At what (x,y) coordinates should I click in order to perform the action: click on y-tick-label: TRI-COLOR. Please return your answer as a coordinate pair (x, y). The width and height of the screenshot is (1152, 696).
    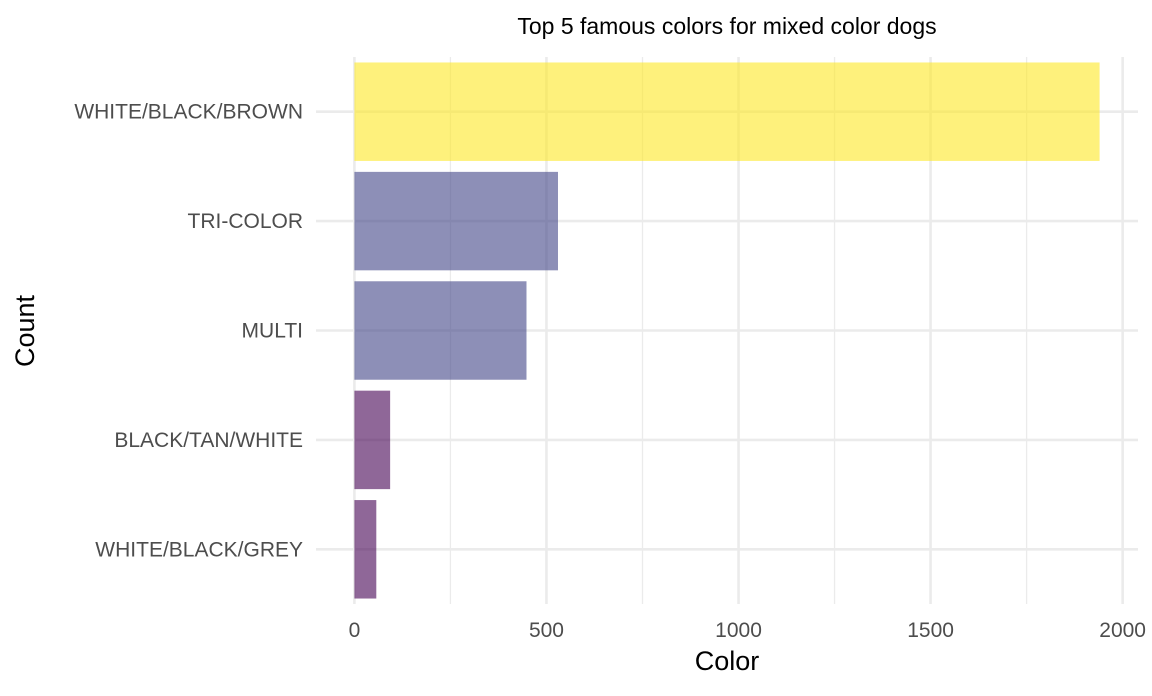
    Looking at the image, I should click on (246, 221).